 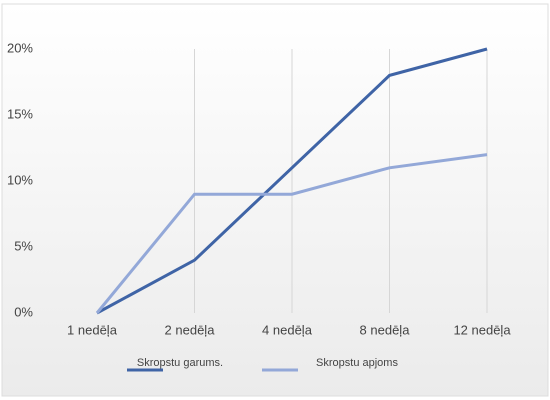 I want to click on y-tick-label: 0%, so click(x=23, y=311).